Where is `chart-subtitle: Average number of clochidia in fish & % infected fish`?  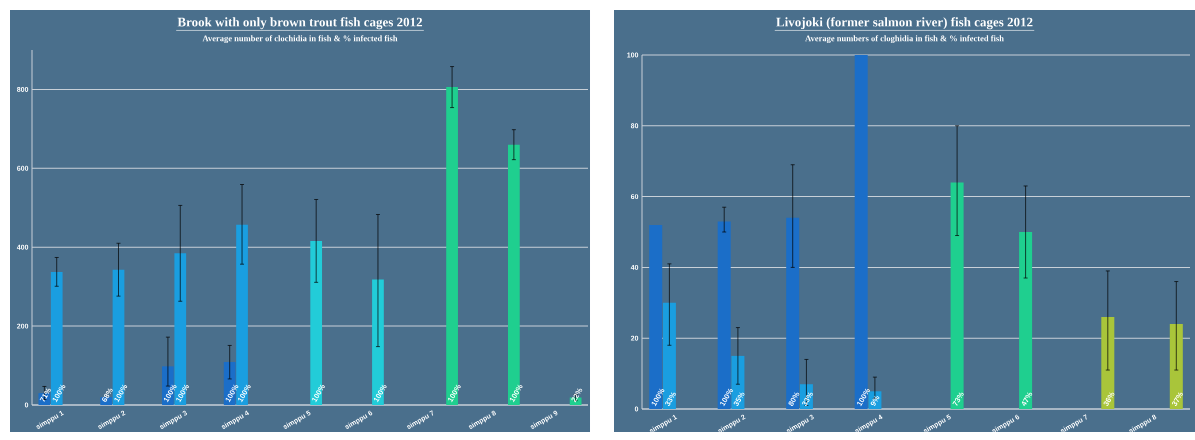 chart-subtitle: Average number of clochidia in fish & % infected fish is located at coordinates (300, 39).